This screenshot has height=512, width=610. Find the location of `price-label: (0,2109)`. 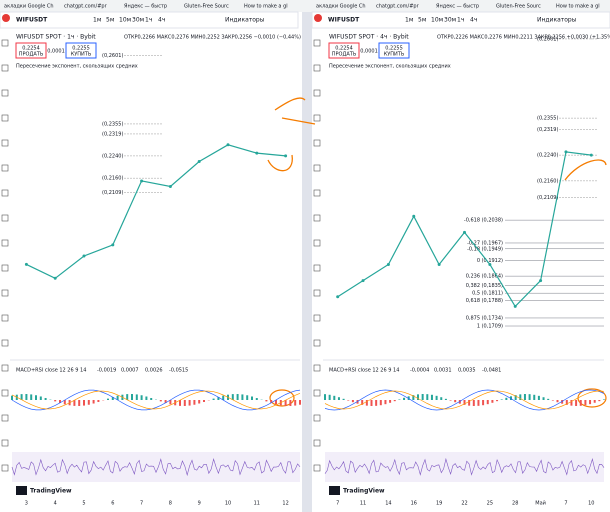

price-label: (0,2109) is located at coordinates (547, 198).